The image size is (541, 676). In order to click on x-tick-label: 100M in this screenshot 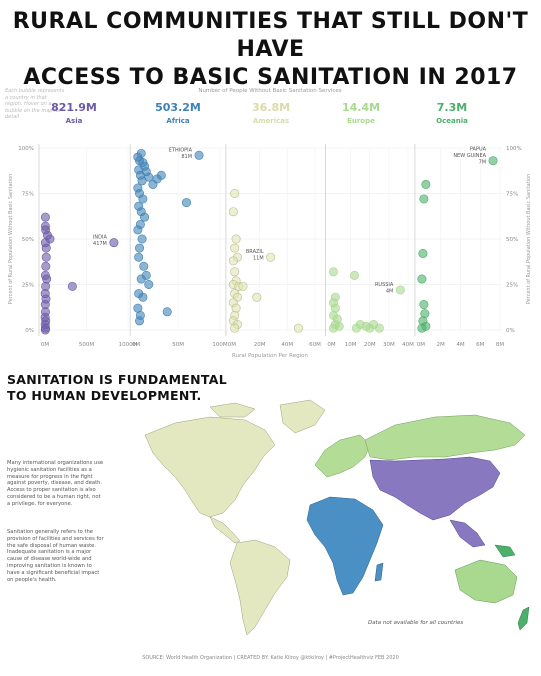, I will do `click(219, 345)`.